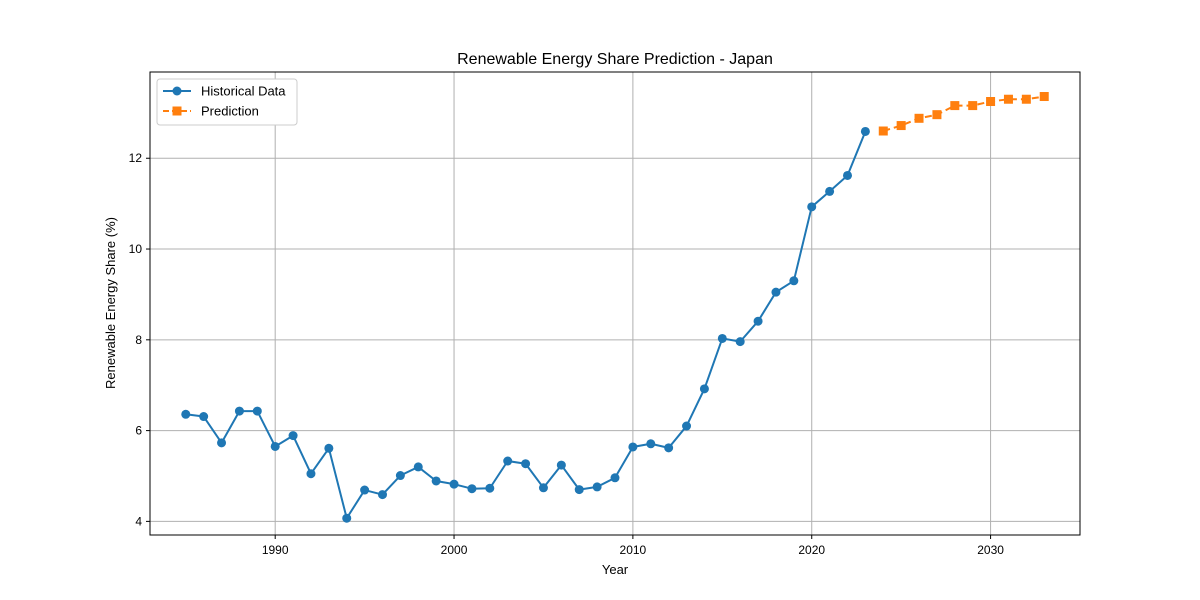  I want to click on x-tick-label: 2000, so click(454, 550).